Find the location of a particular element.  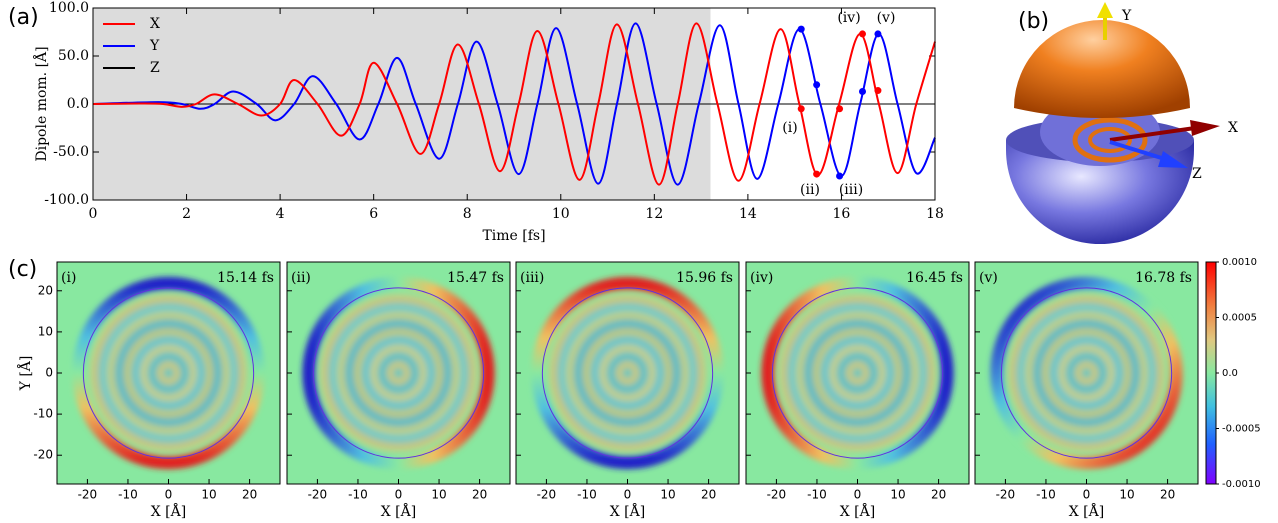

x-tick-label: 6 is located at coordinates (373, 214).